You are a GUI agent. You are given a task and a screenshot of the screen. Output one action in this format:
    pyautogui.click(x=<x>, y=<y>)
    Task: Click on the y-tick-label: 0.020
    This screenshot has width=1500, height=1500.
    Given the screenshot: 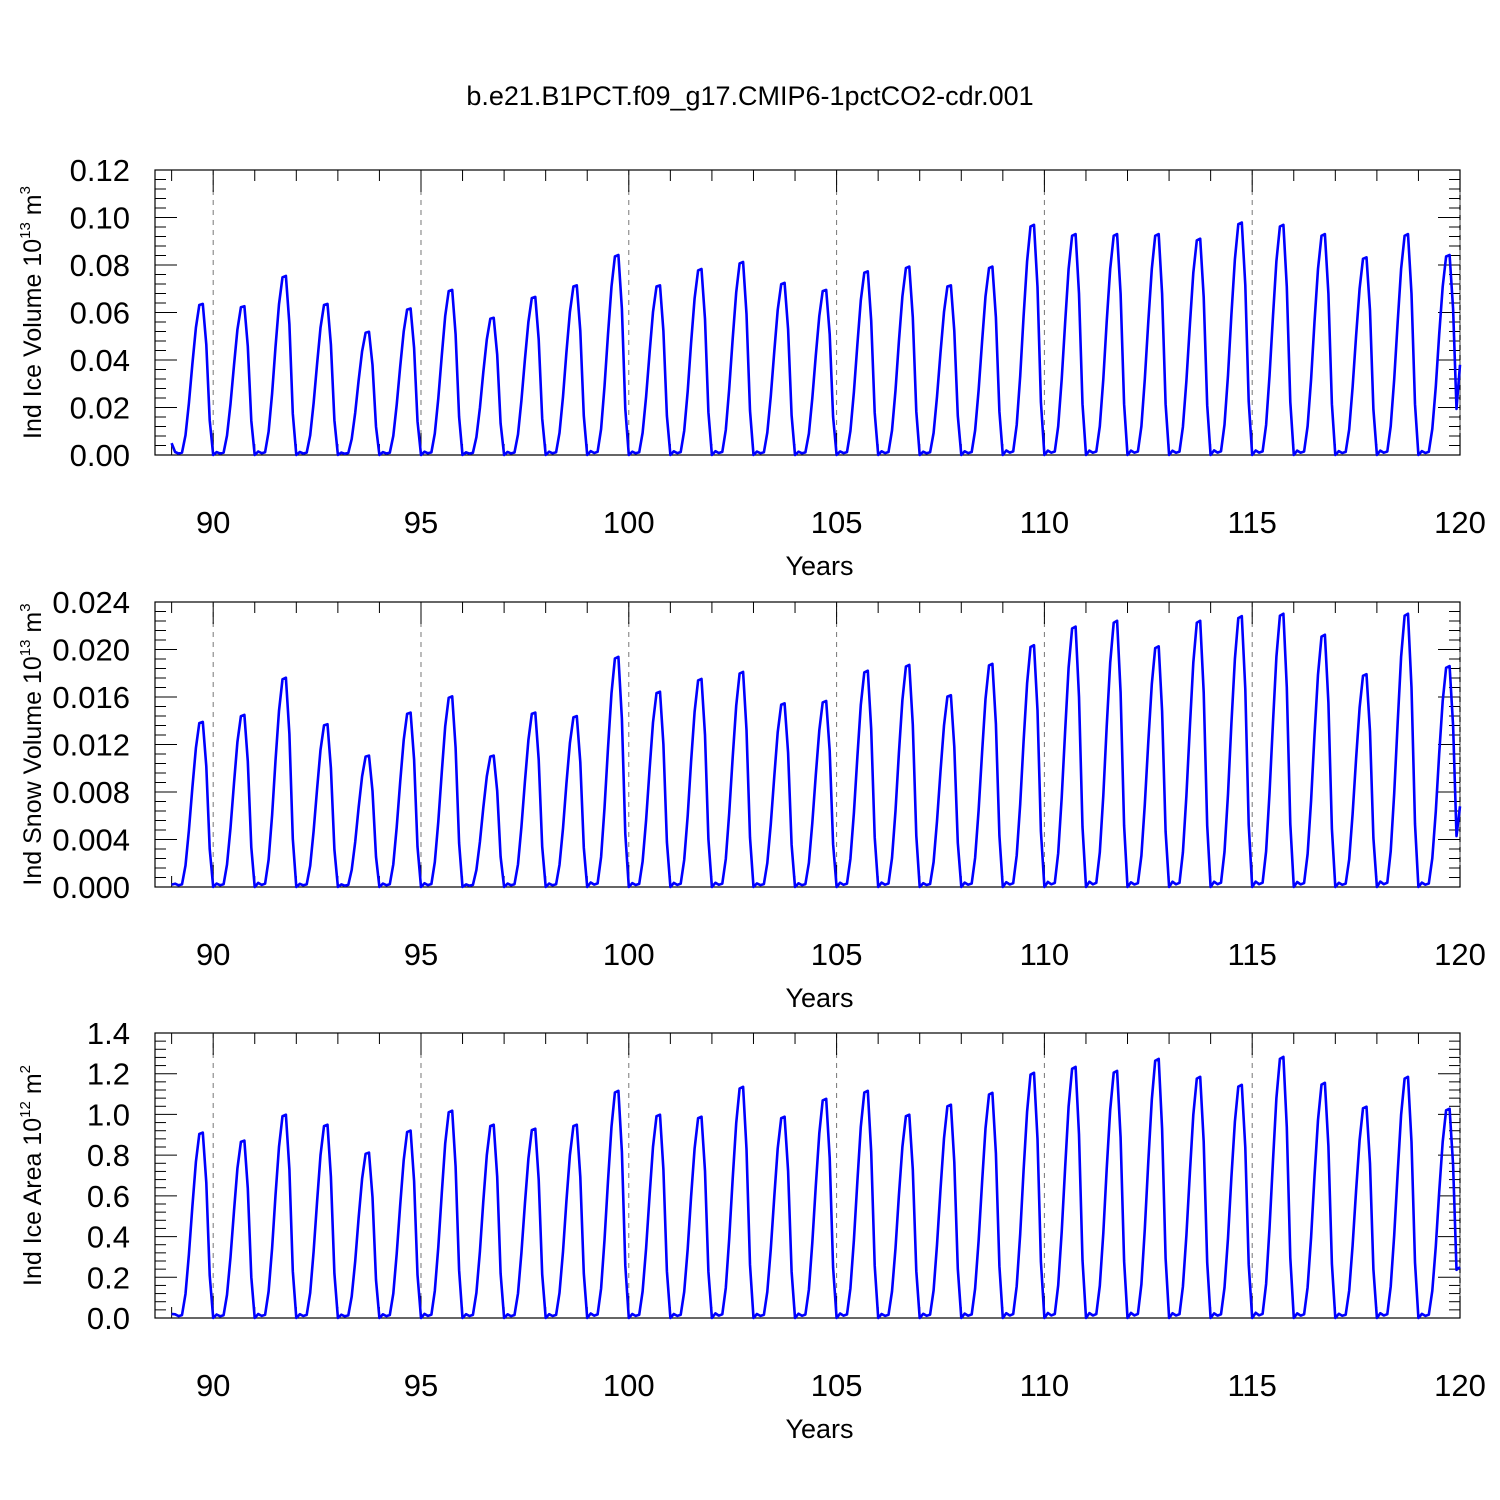 What is the action you would take?
    pyautogui.click(x=91, y=650)
    